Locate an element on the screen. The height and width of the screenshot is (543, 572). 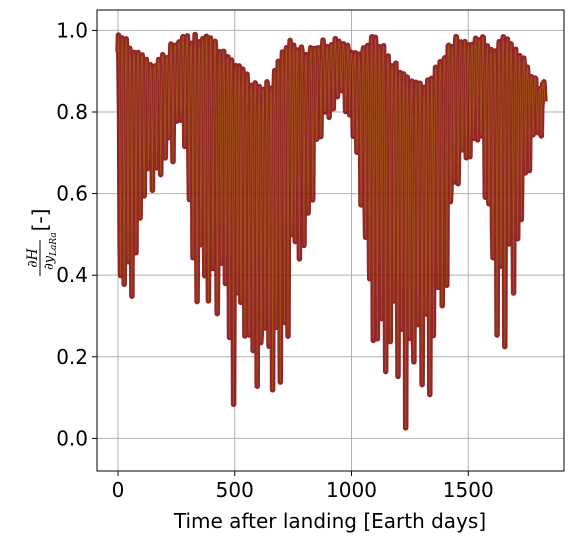
y-tick-label: 0.2 is located at coordinates (72, 357).